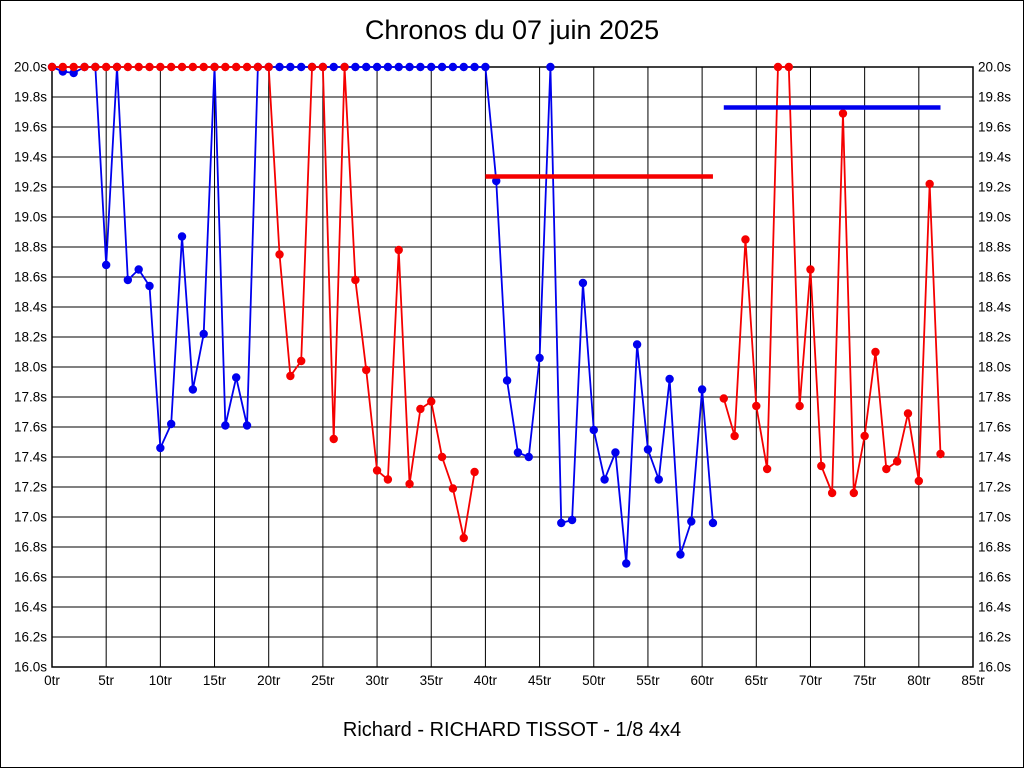 Image resolution: width=1024 pixels, height=768 pixels. Describe the element at coordinates (30, 247) in the screenshot. I see `y-axis-label-left: 18.8s` at that location.